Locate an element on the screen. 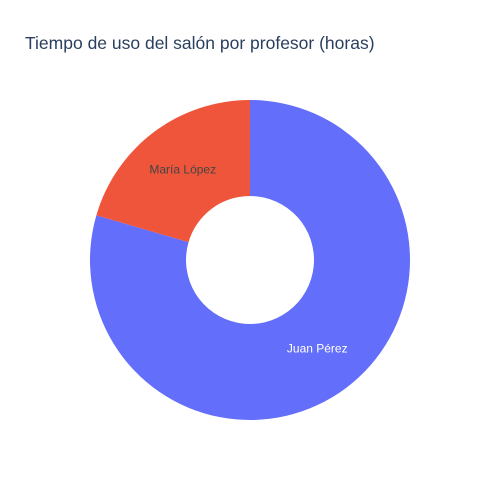 This screenshot has height=500, width=500. slice-label-1: Juan Pérez is located at coordinates (317, 349).